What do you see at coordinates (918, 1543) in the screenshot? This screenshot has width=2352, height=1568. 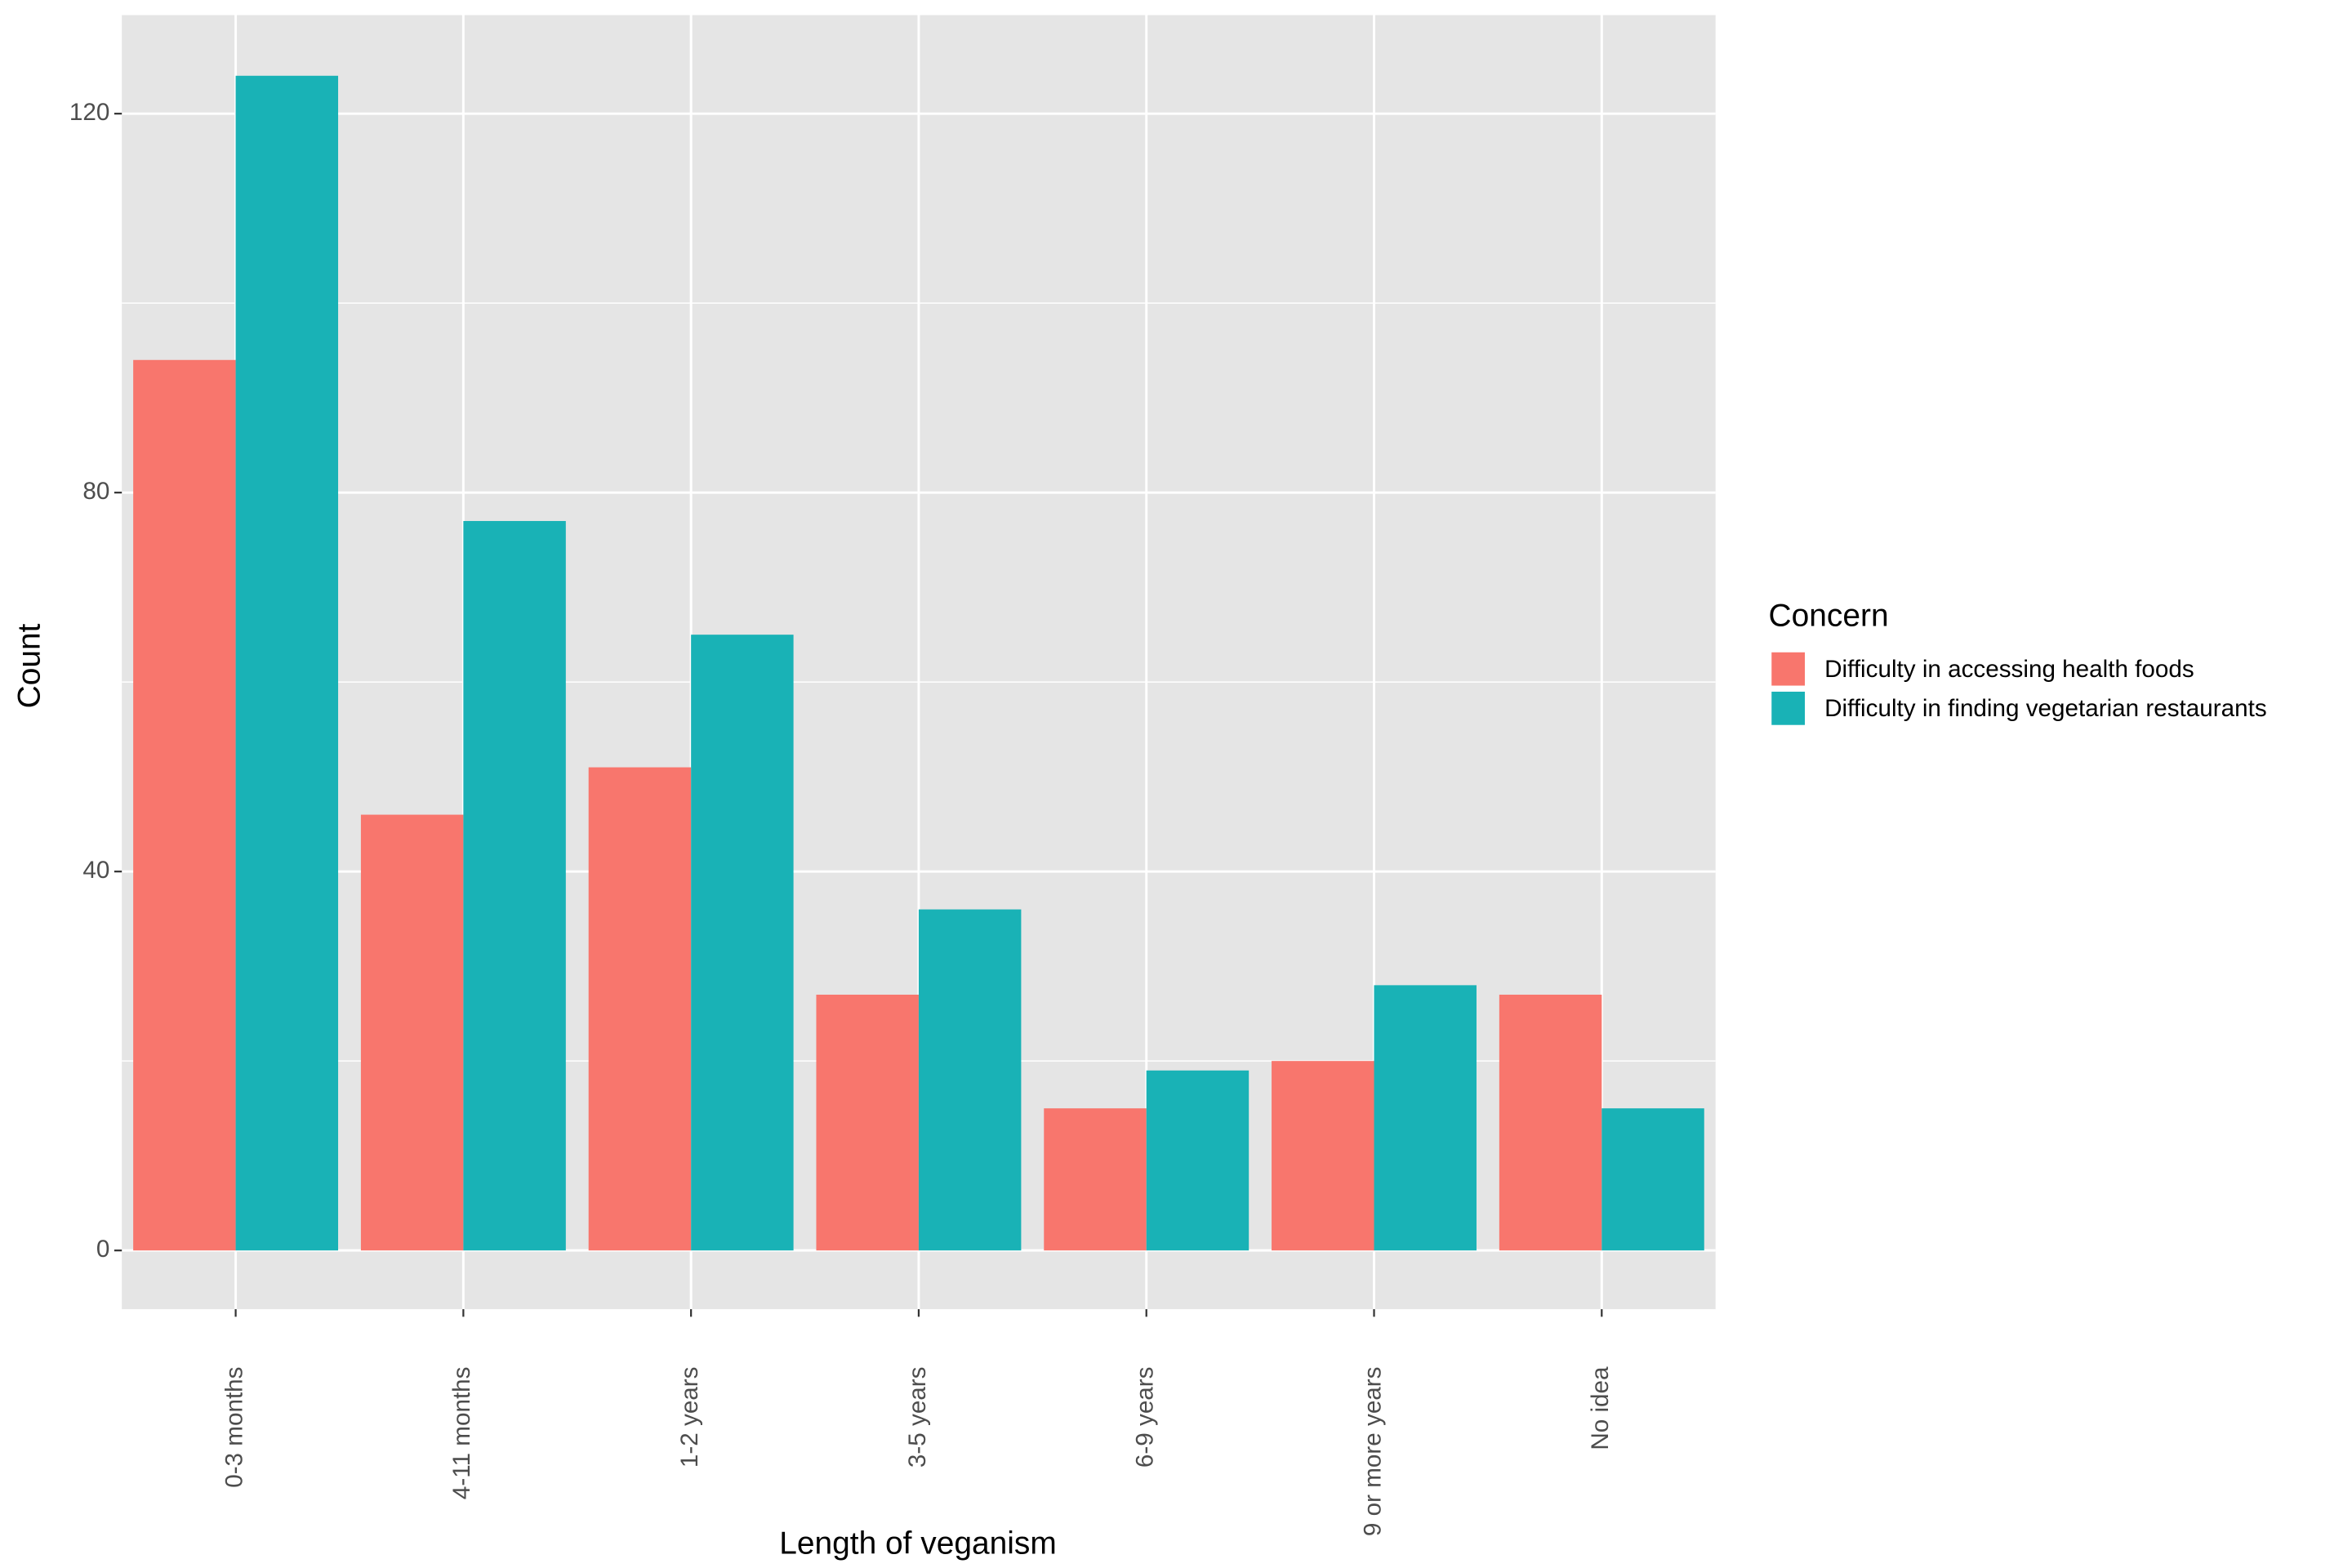 I see `x-axis-title: Length of veganism` at bounding box center [918, 1543].